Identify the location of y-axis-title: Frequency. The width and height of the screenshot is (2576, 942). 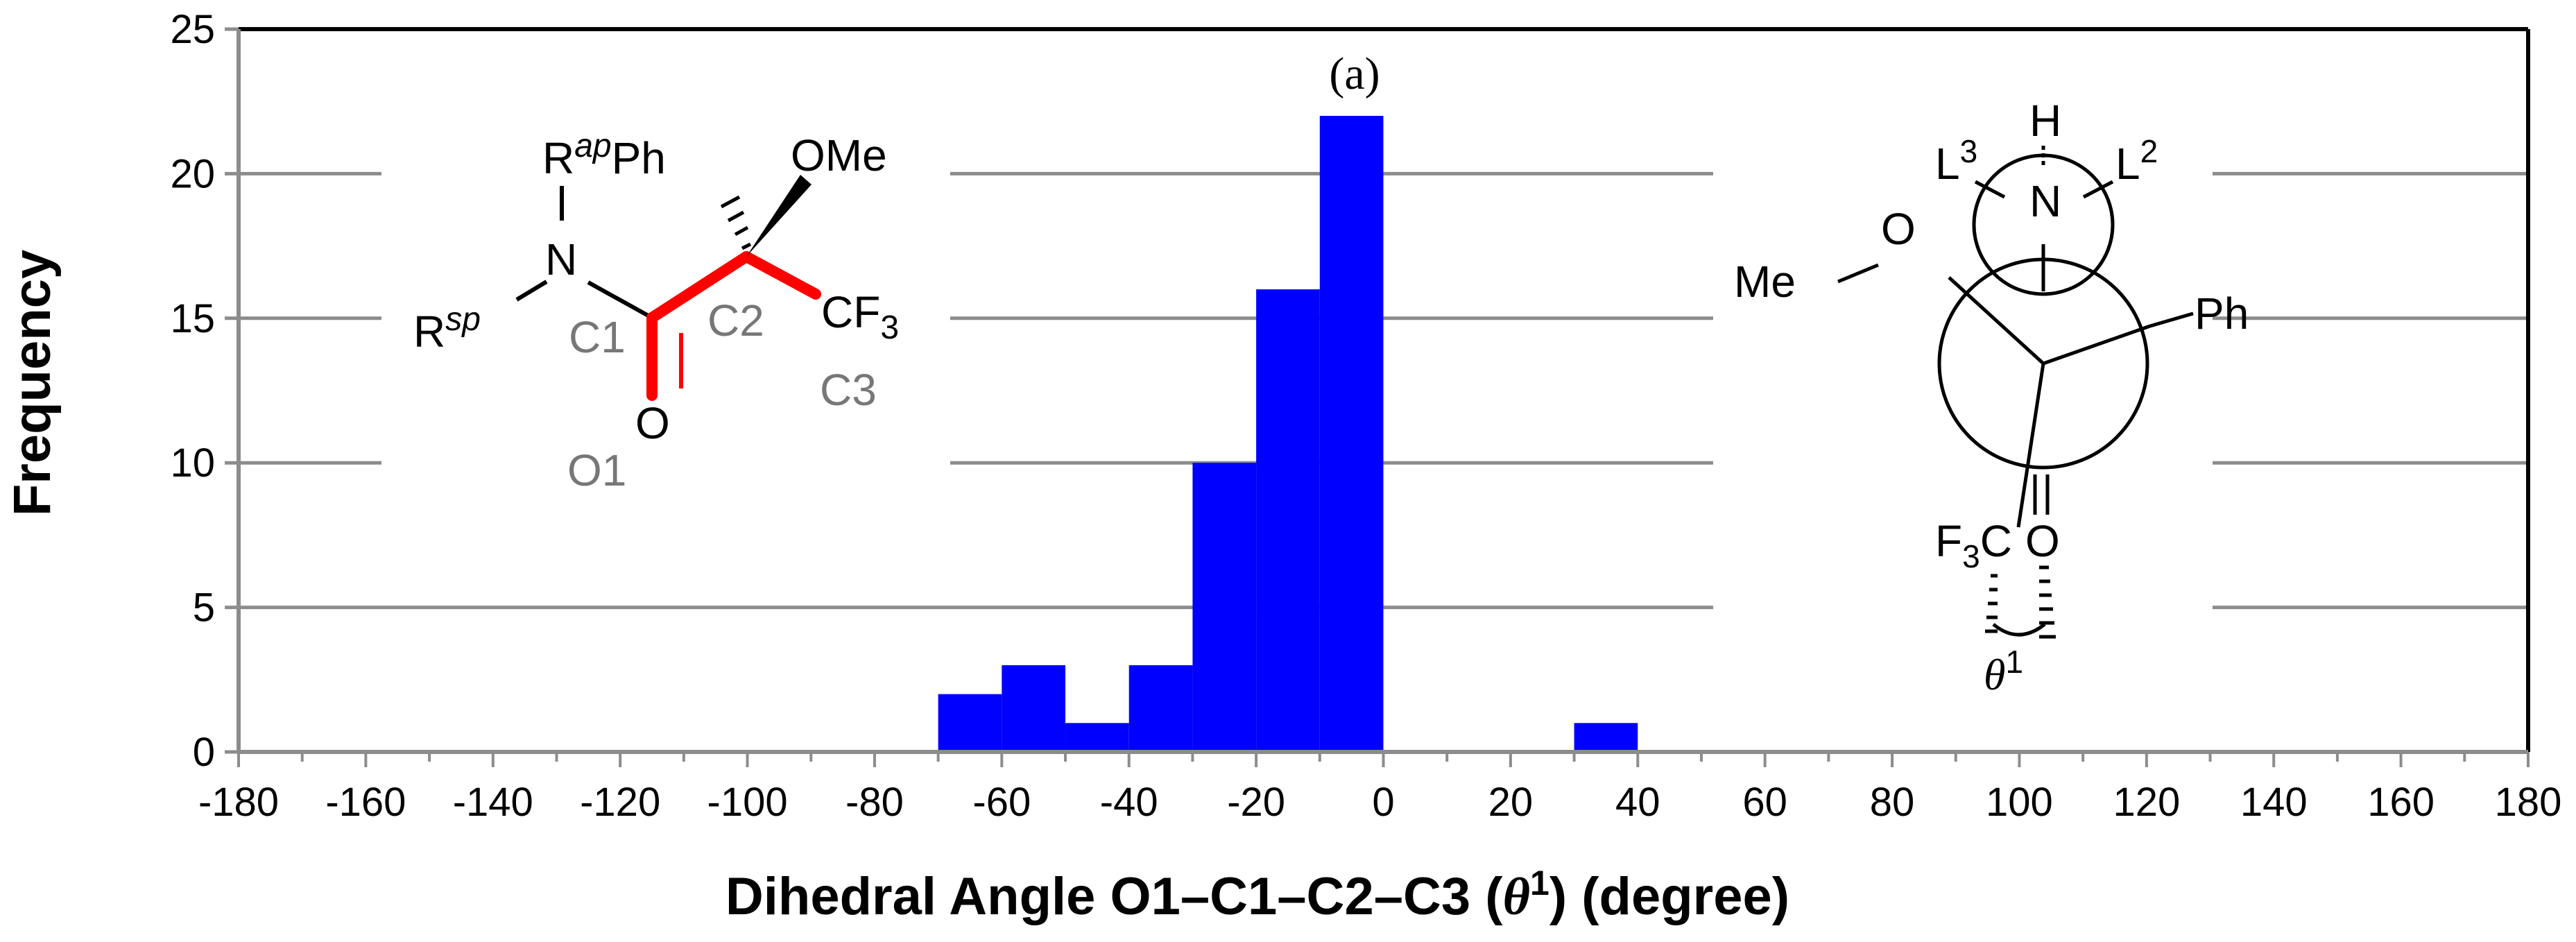
(32, 383).